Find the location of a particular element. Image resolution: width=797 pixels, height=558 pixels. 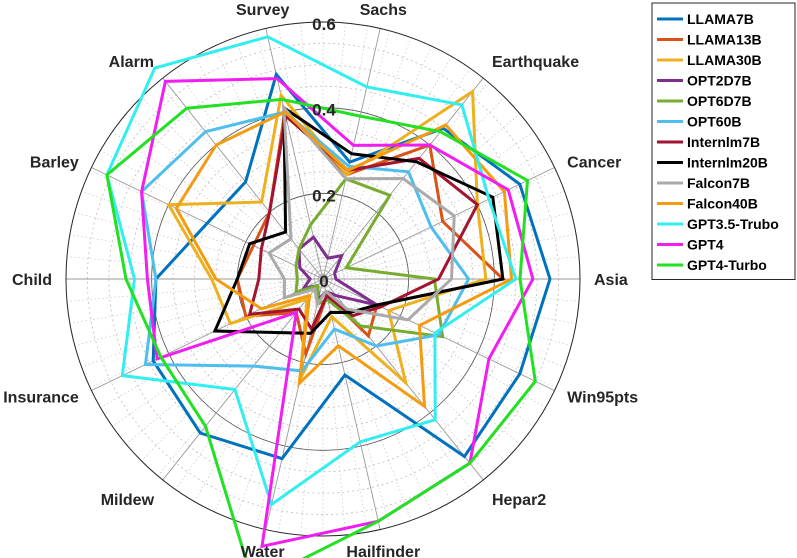

category-label: Insurance is located at coordinates (41, 398).